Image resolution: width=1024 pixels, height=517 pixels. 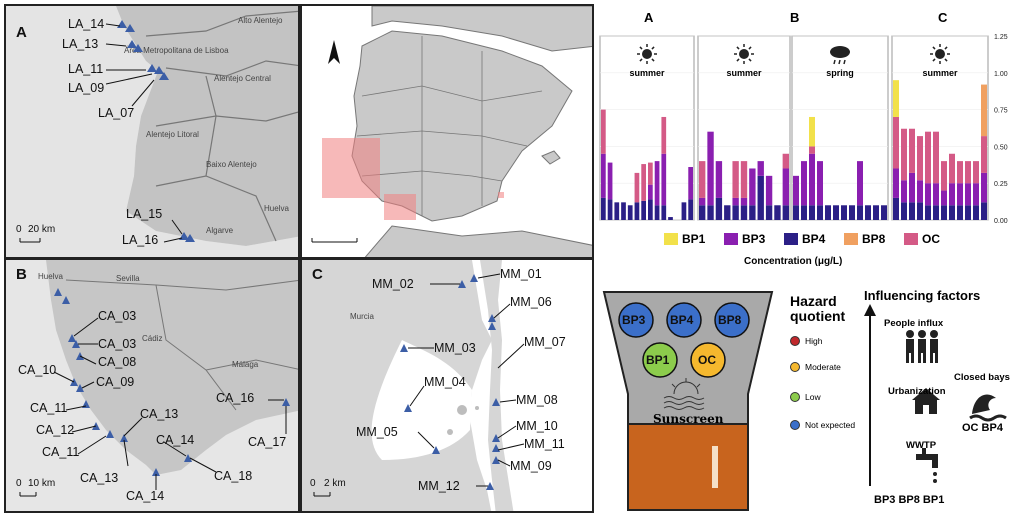 What do you see at coordinates (86, 24) in the screenshot?
I see `site-label: LA_14` at bounding box center [86, 24].